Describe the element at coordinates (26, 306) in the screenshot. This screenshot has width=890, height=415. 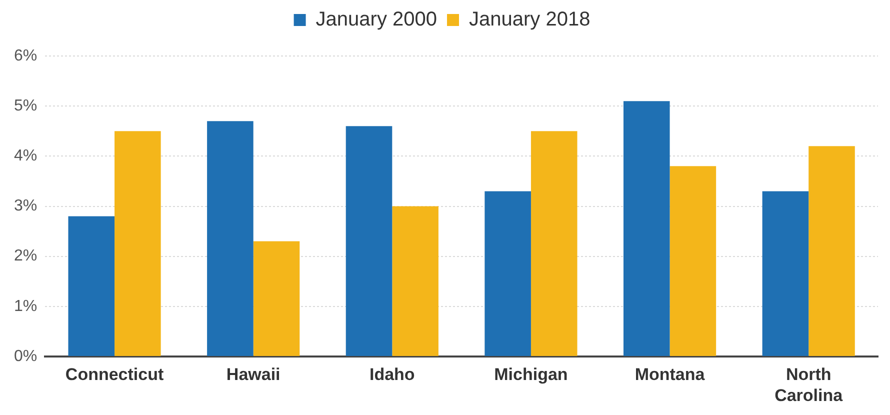
I see `y-tick-label: 1%` at that location.